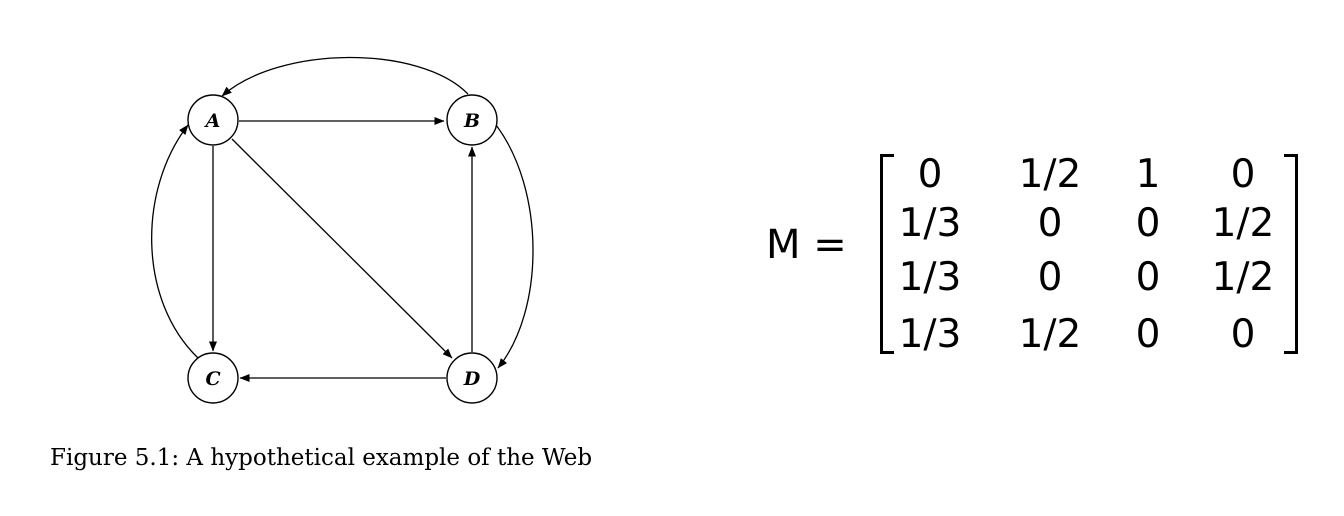 This screenshot has height=516, width=1344. What do you see at coordinates (1089, 282) in the screenshot?
I see `matrix-row-3: 1/3 0 0 1/2` at bounding box center [1089, 282].